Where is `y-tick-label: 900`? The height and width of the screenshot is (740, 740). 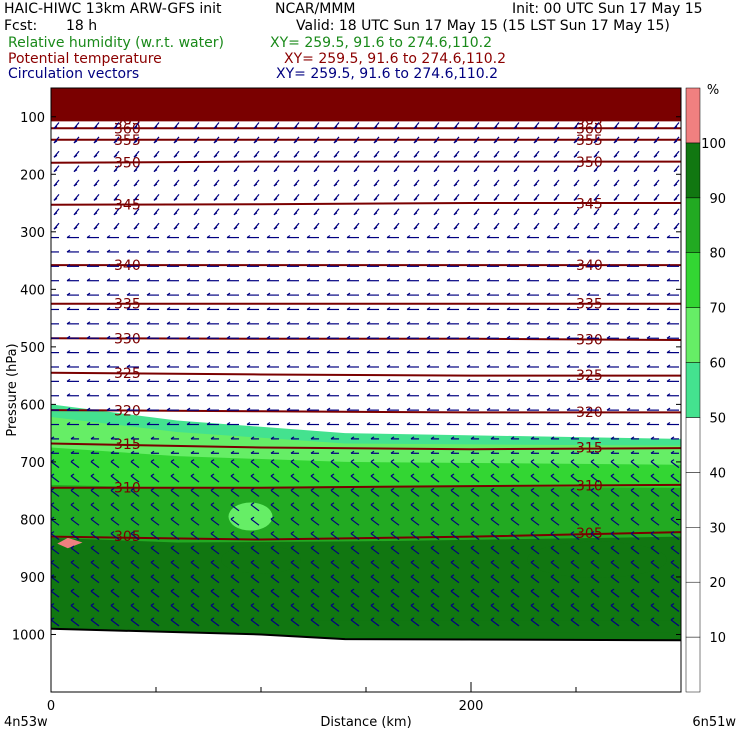
y-tick-label: 900 is located at coordinates (32, 578).